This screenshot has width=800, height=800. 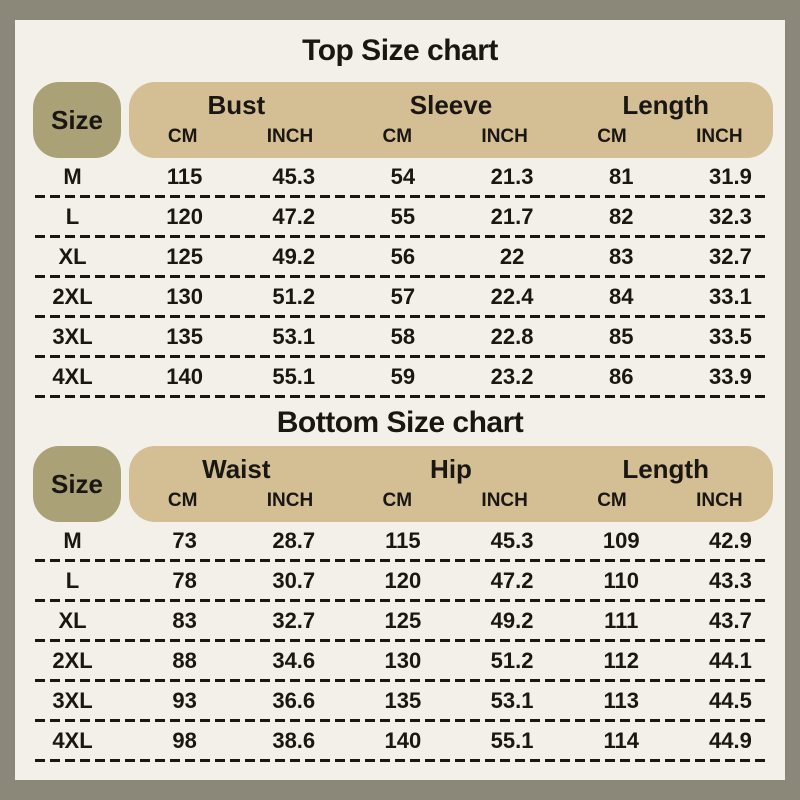 What do you see at coordinates (512, 580) in the screenshot?
I see `value-cell: 47.2` at bounding box center [512, 580].